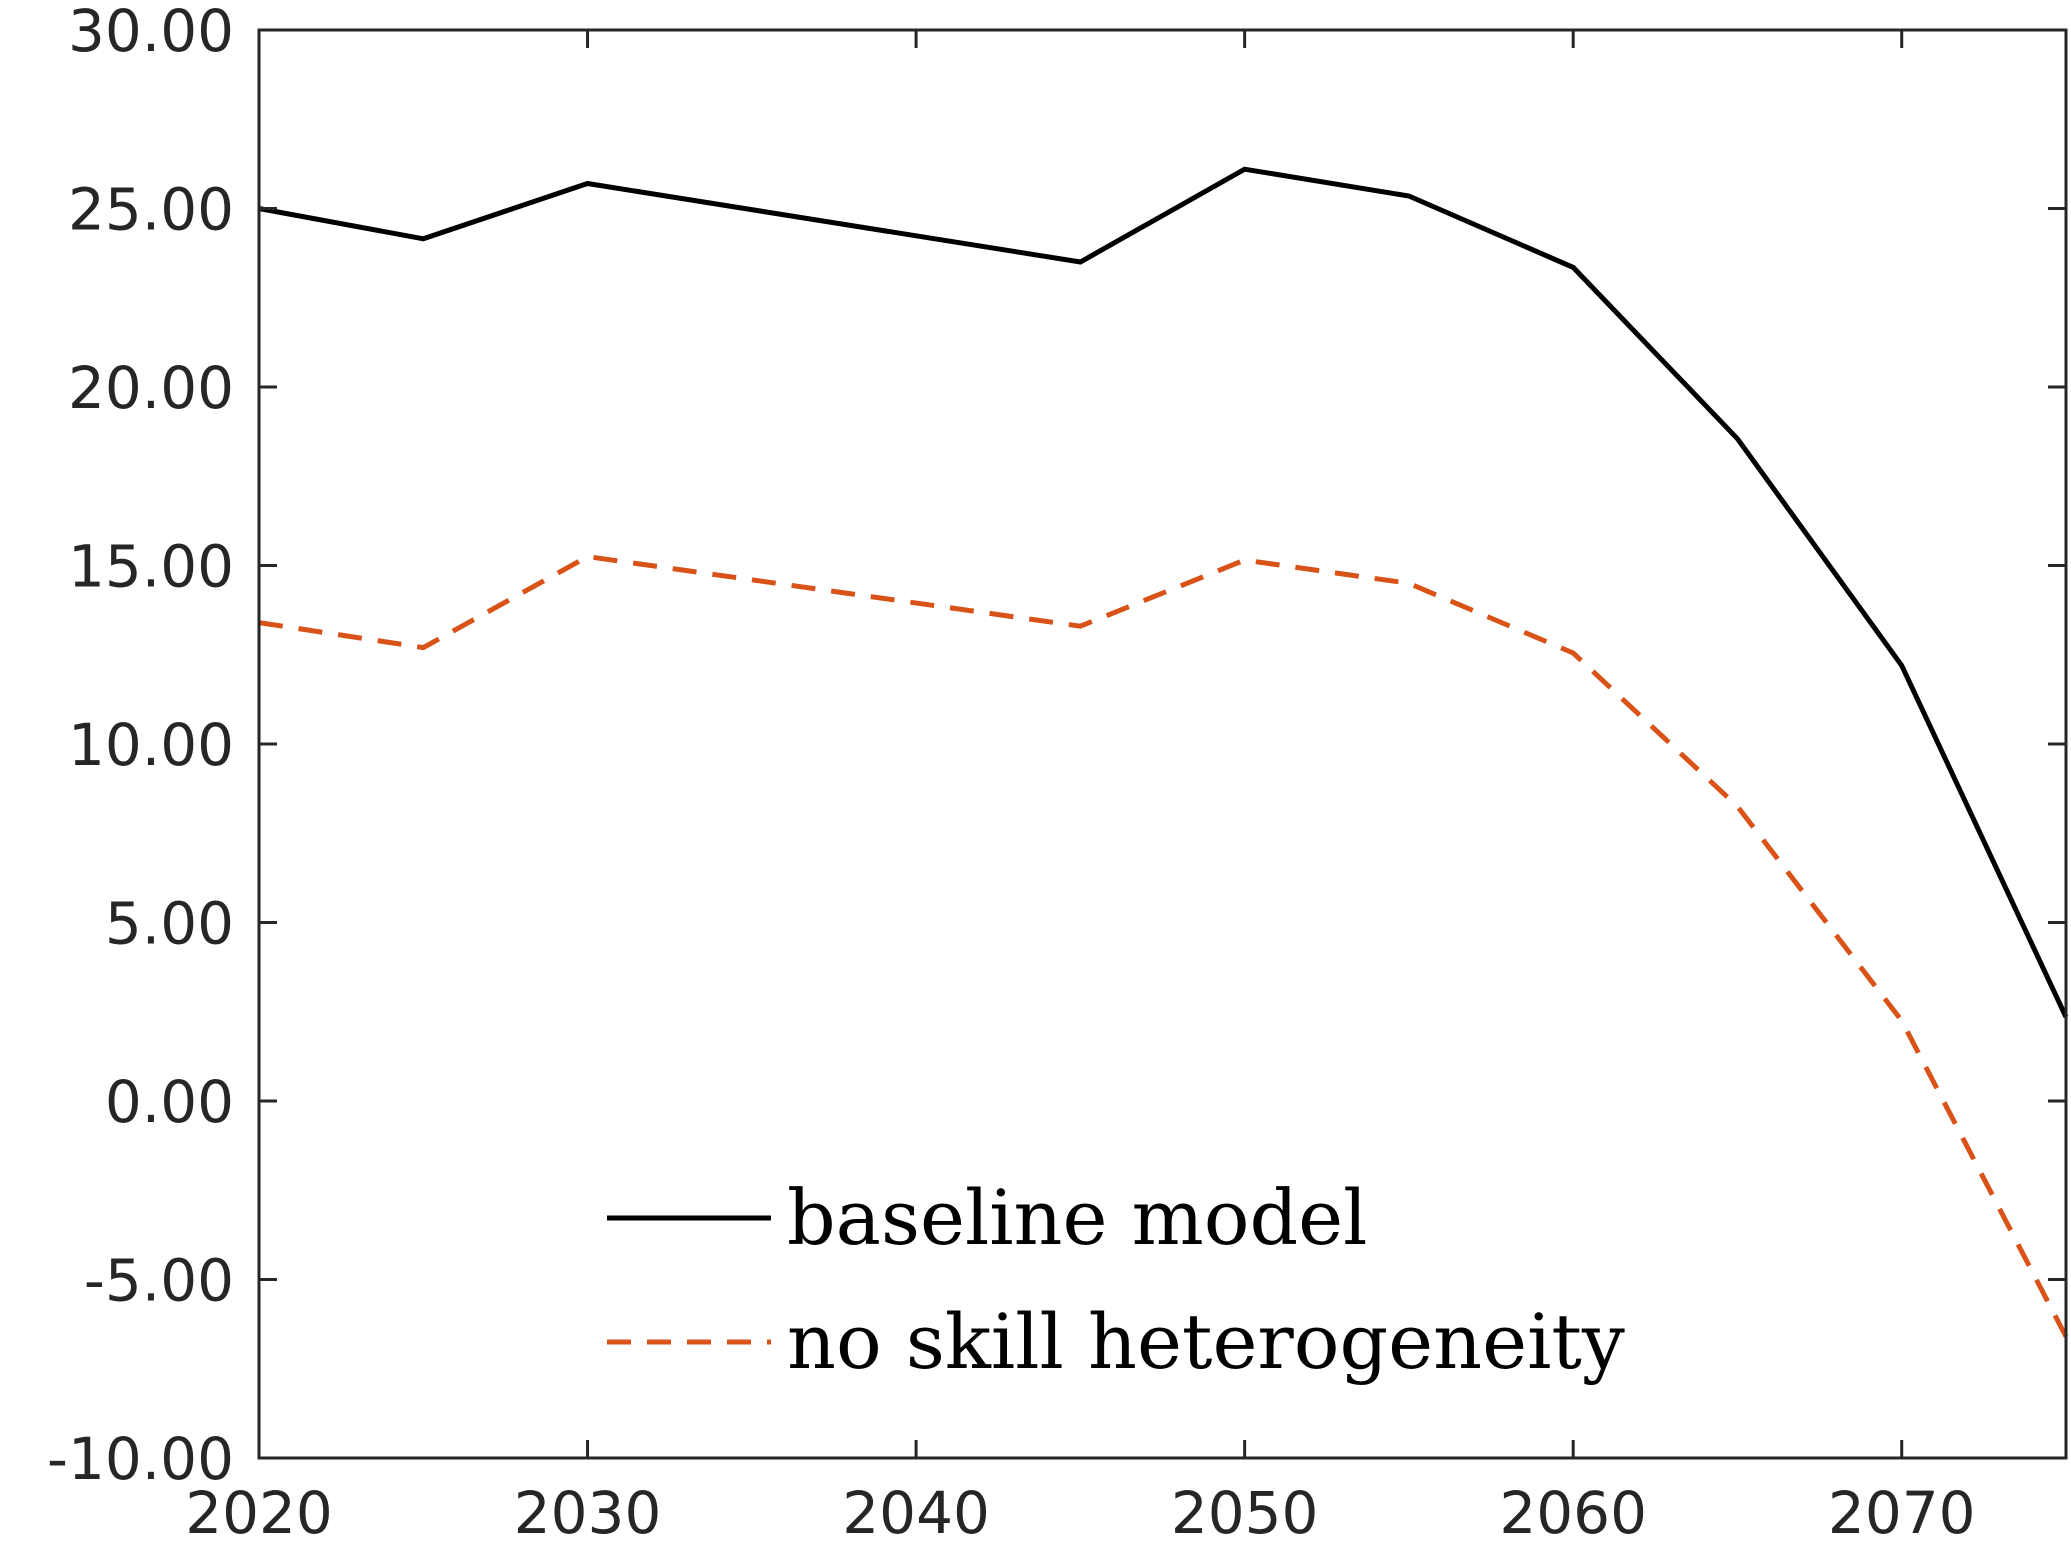  I want to click on legend: baseline model no skill heterogeneity, so click(1116, 1279).